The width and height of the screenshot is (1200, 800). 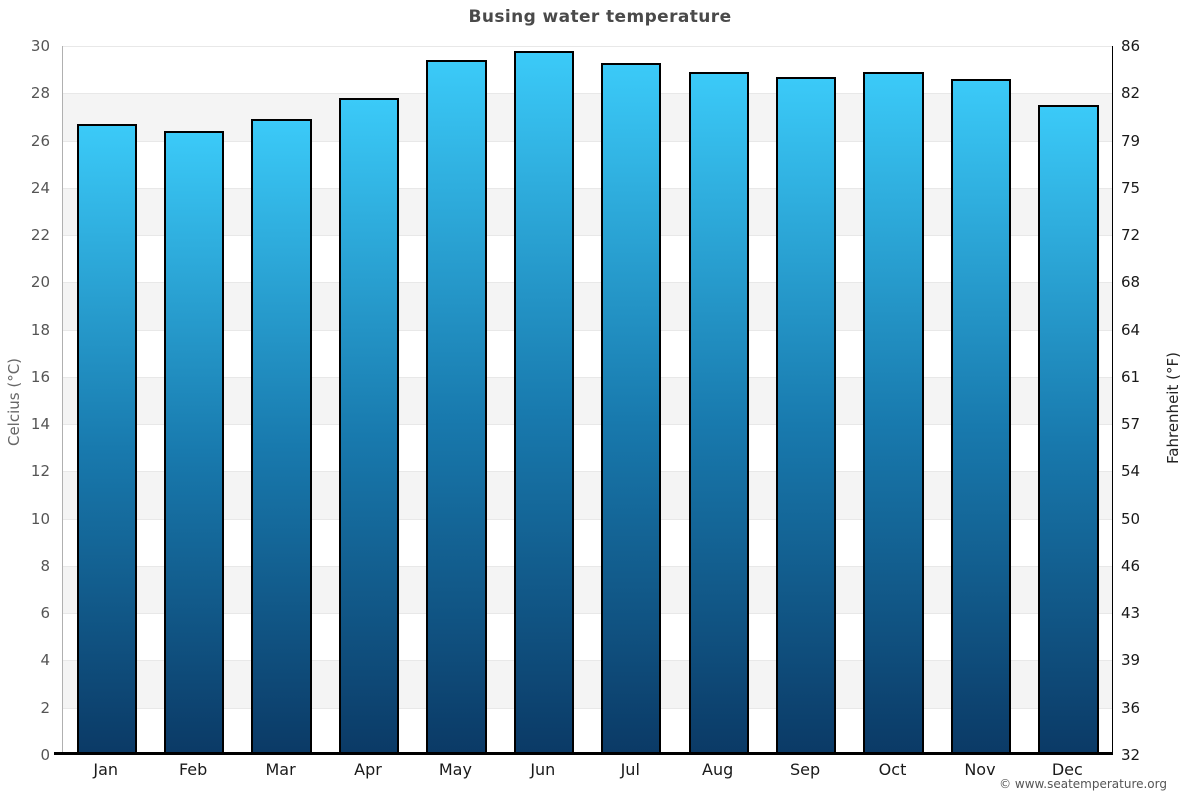 I want to click on x-tick-label-jan: Jan, so click(x=106, y=769).